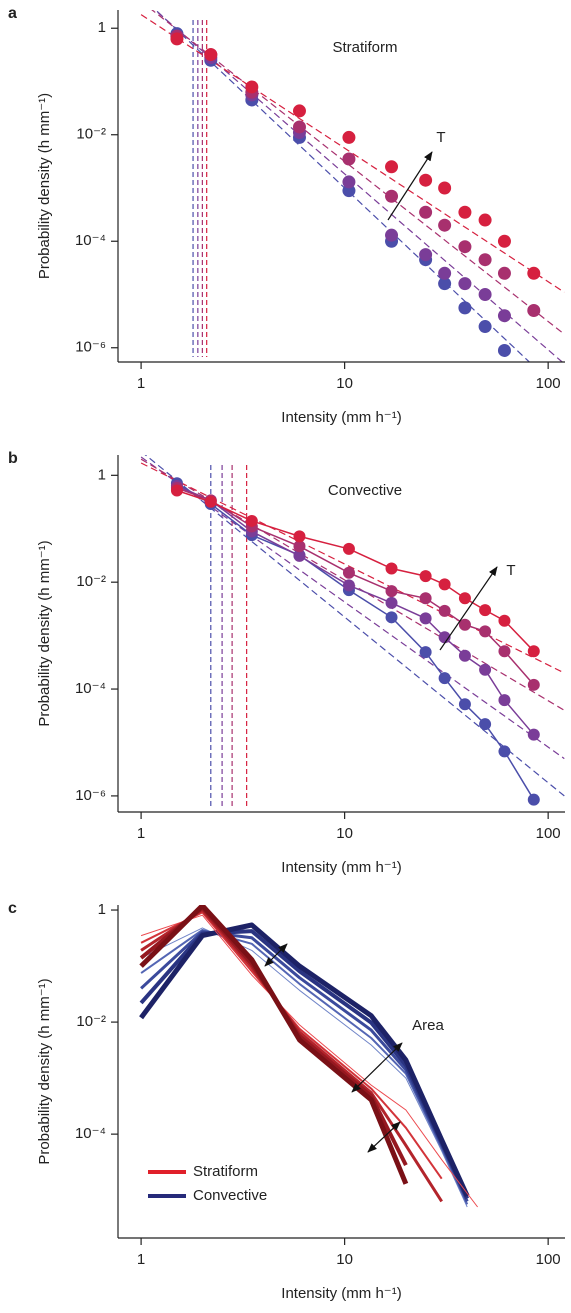 The image size is (571, 1313). I want to click on panel-label: c, so click(12, 908).